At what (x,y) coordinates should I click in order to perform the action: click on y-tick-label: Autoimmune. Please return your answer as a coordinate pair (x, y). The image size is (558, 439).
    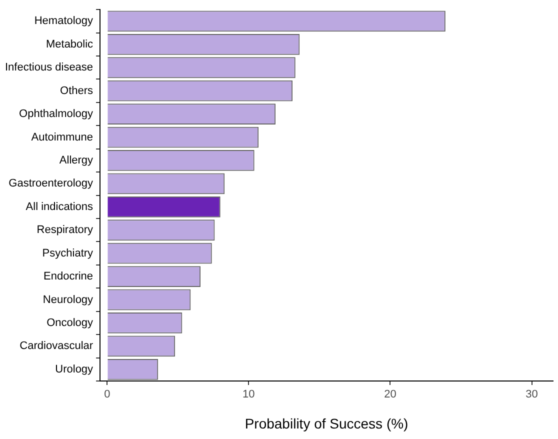
    Looking at the image, I should click on (62, 137).